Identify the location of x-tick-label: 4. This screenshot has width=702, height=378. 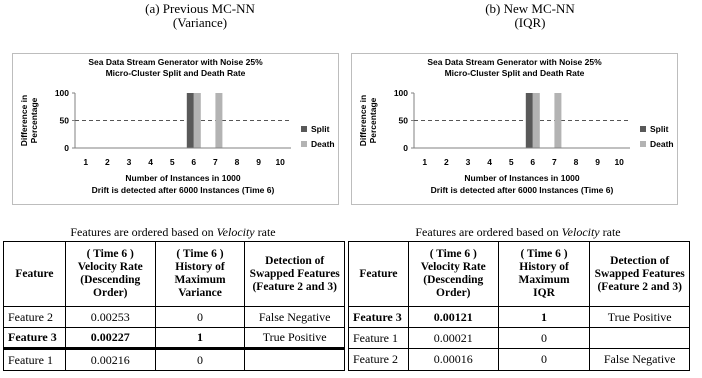
(150, 162).